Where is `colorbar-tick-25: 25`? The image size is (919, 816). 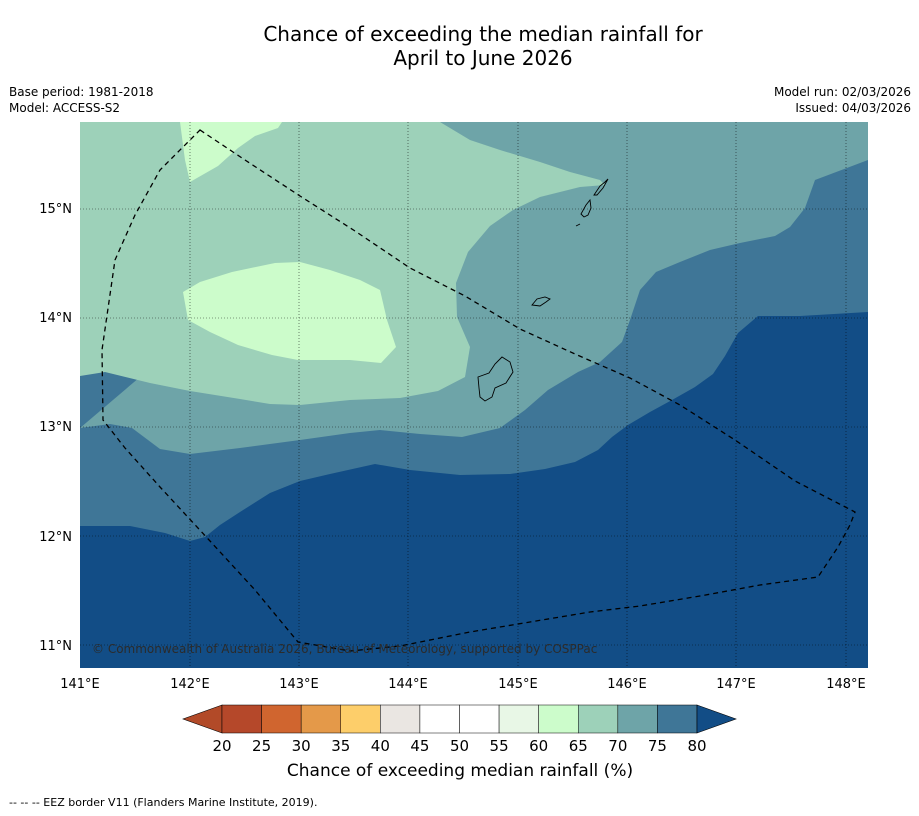 colorbar-tick-25: 25 is located at coordinates (261, 746).